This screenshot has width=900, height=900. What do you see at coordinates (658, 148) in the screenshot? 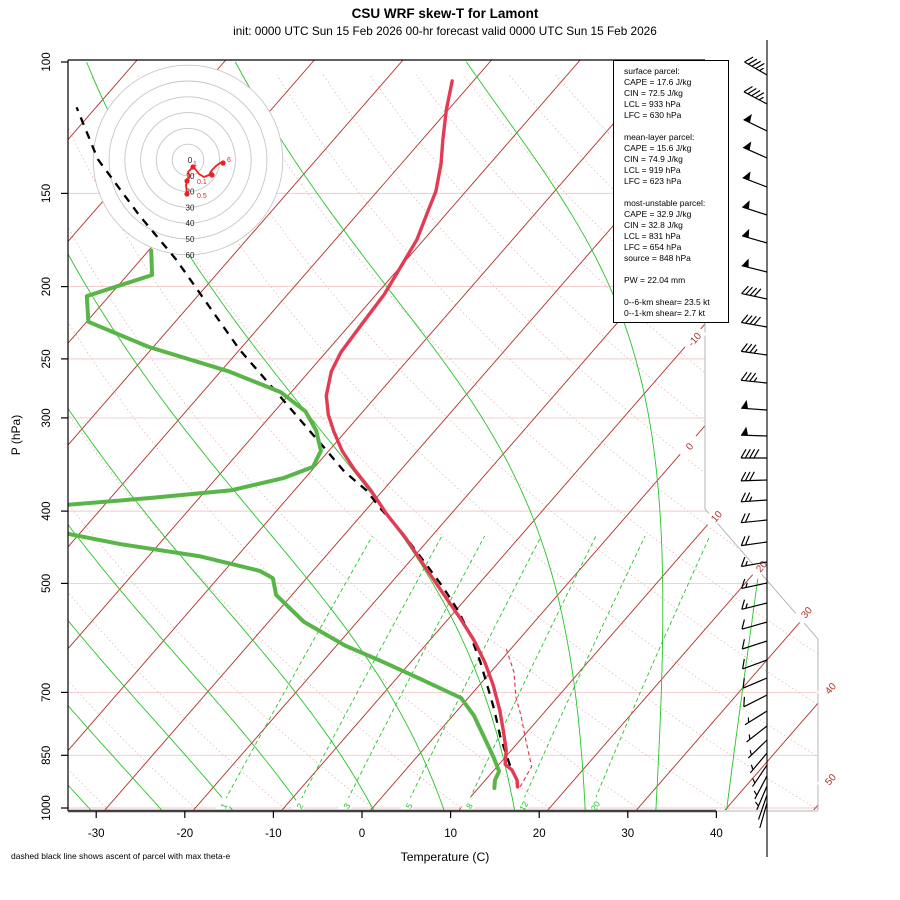
I see `info-box-line: CAPE = 15.6 J/kg` at bounding box center [658, 148].